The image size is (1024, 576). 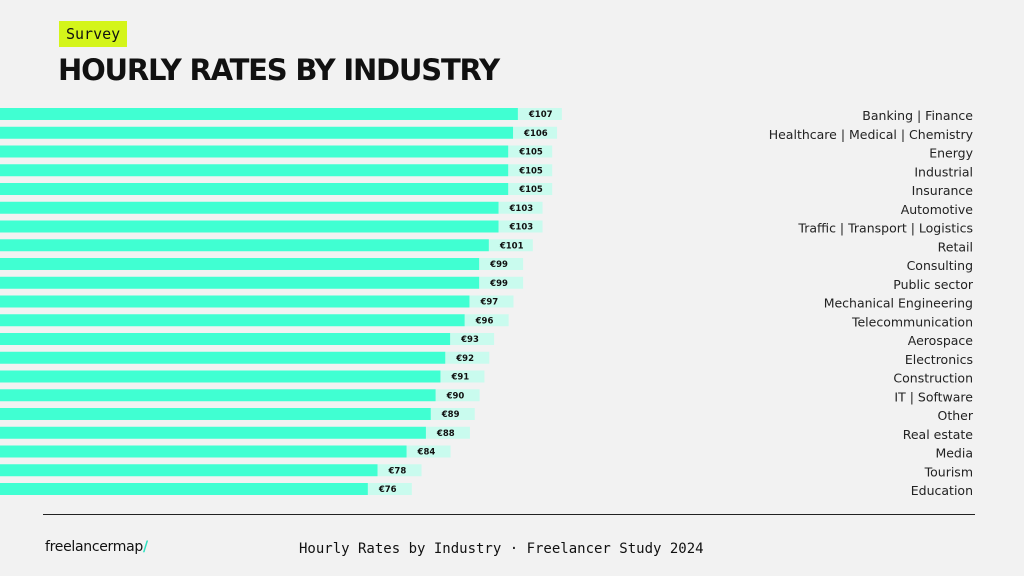 What do you see at coordinates (955, 246) in the screenshot?
I see `category-label: Retail` at bounding box center [955, 246].